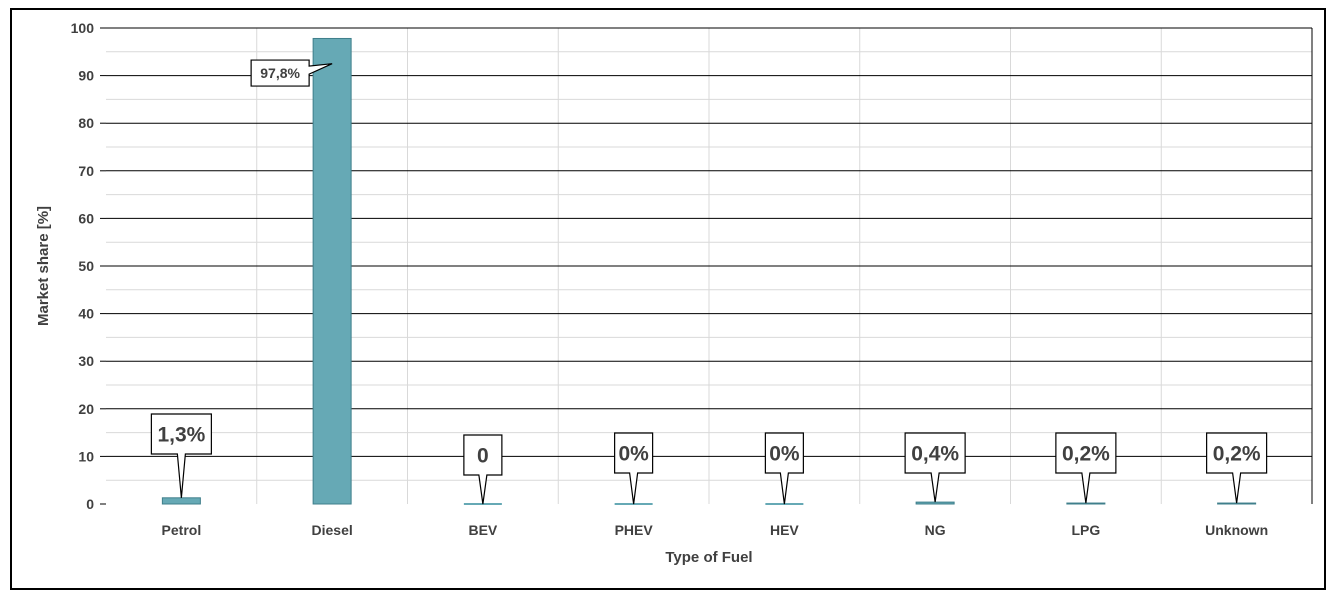 The height and width of the screenshot is (604, 1340). I want to click on bar-ng, so click(935, 503).